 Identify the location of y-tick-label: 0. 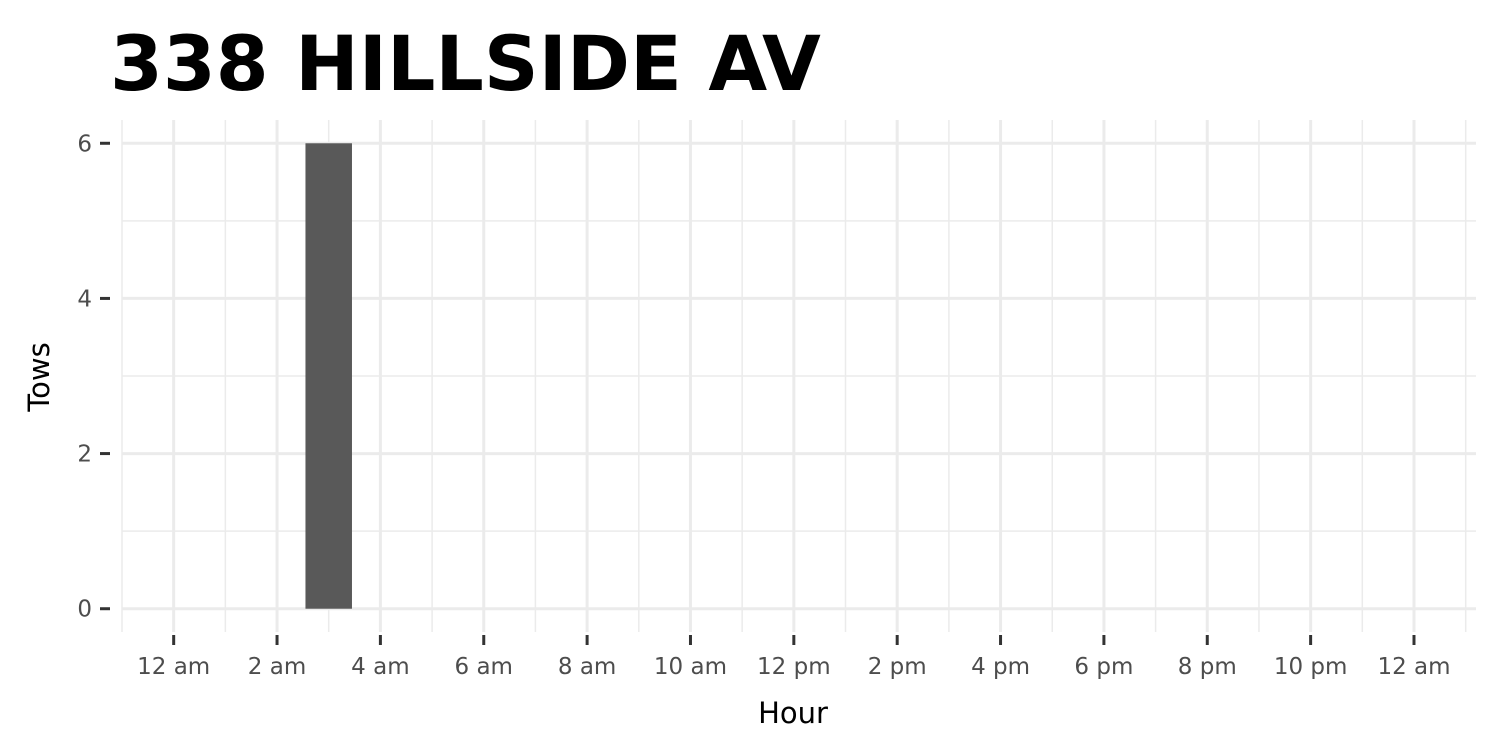
(84, 610).